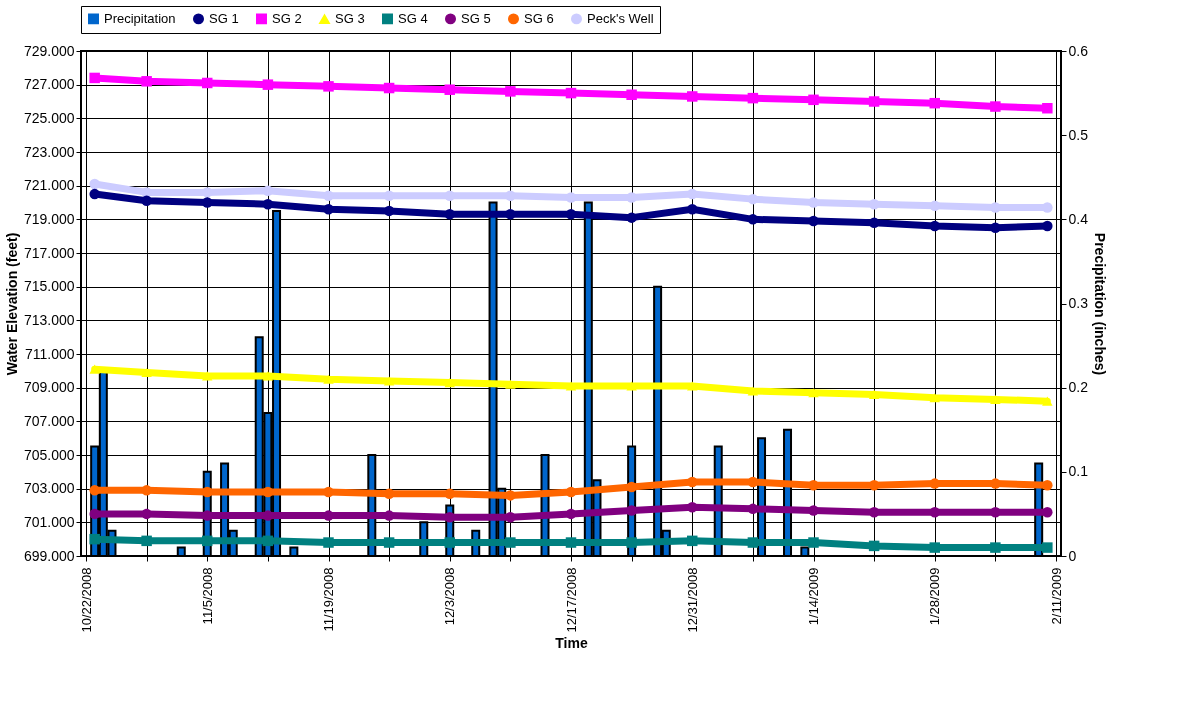  I want to click on y-tick-label: 719.000, so click(49, 218).